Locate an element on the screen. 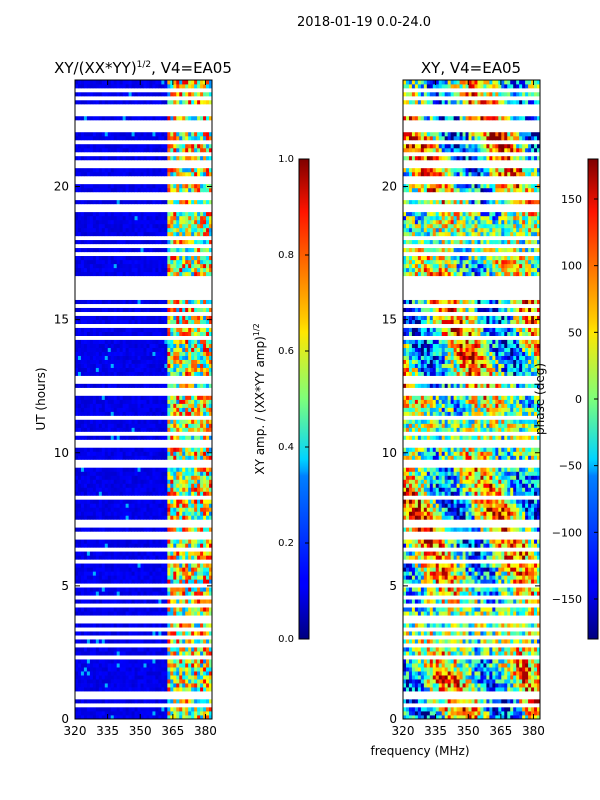  flagged-row is located at coordinates (143, 621).